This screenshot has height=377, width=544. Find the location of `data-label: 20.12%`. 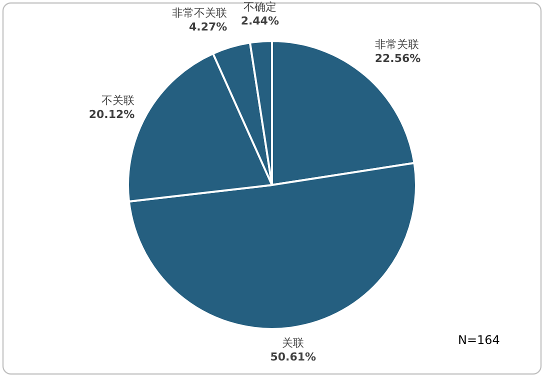

data-label: 20.12% is located at coordinates (111, 114).